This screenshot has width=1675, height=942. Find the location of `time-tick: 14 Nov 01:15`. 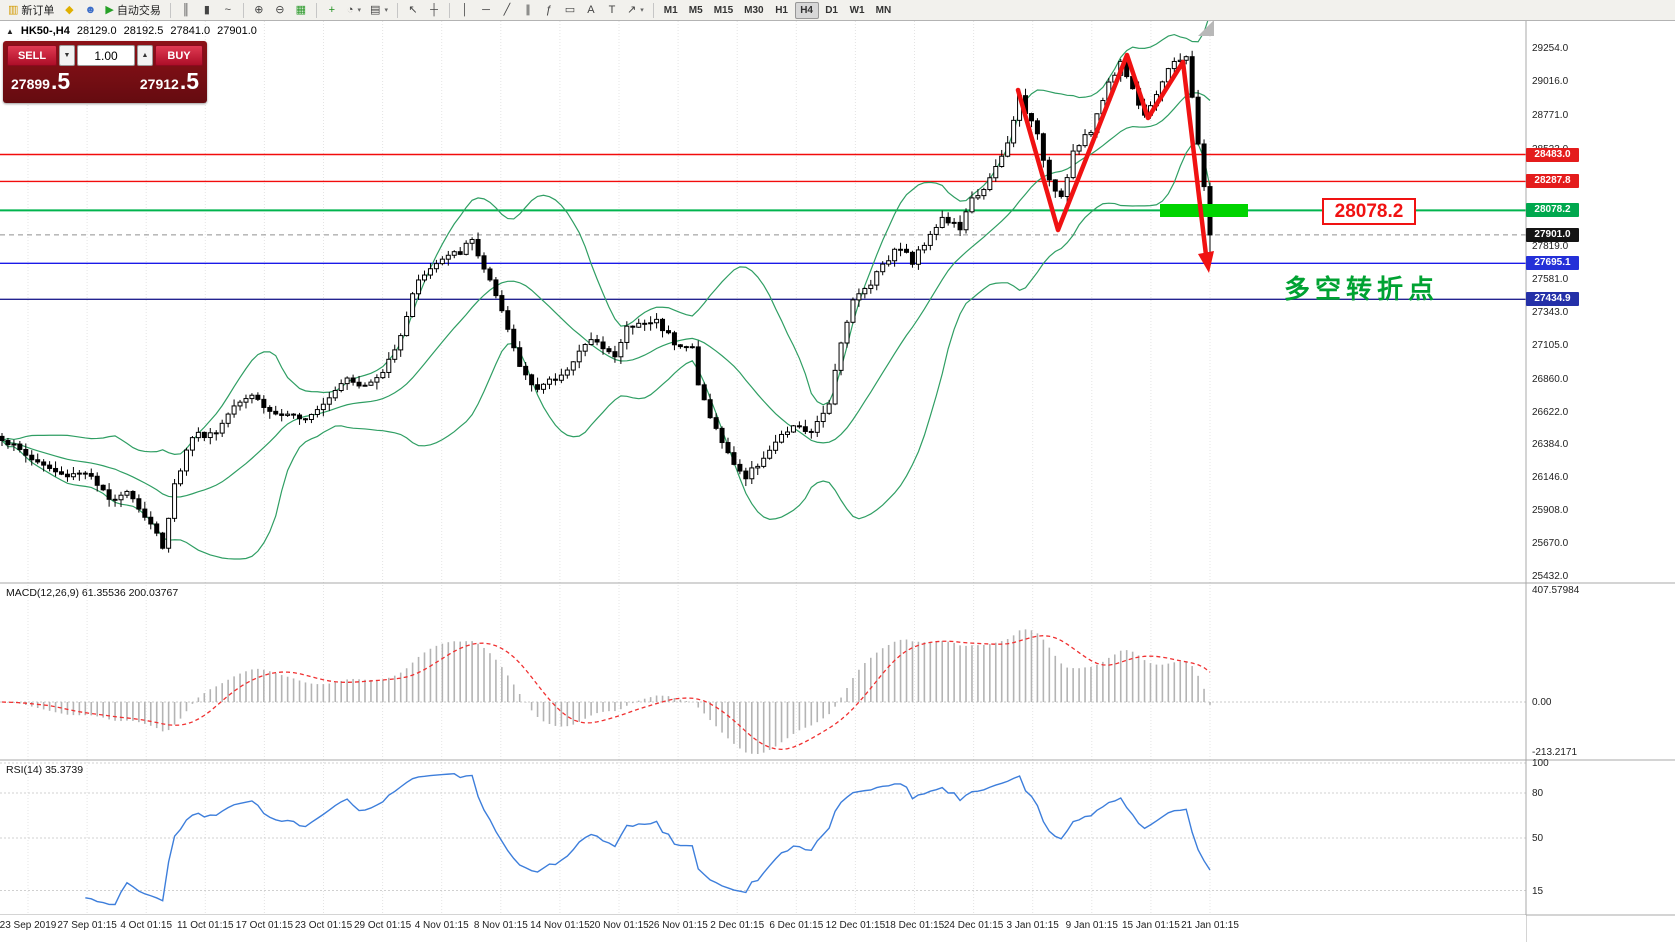

time-tick: 14 Nov 01:15 is located at coordinates (560, 925).